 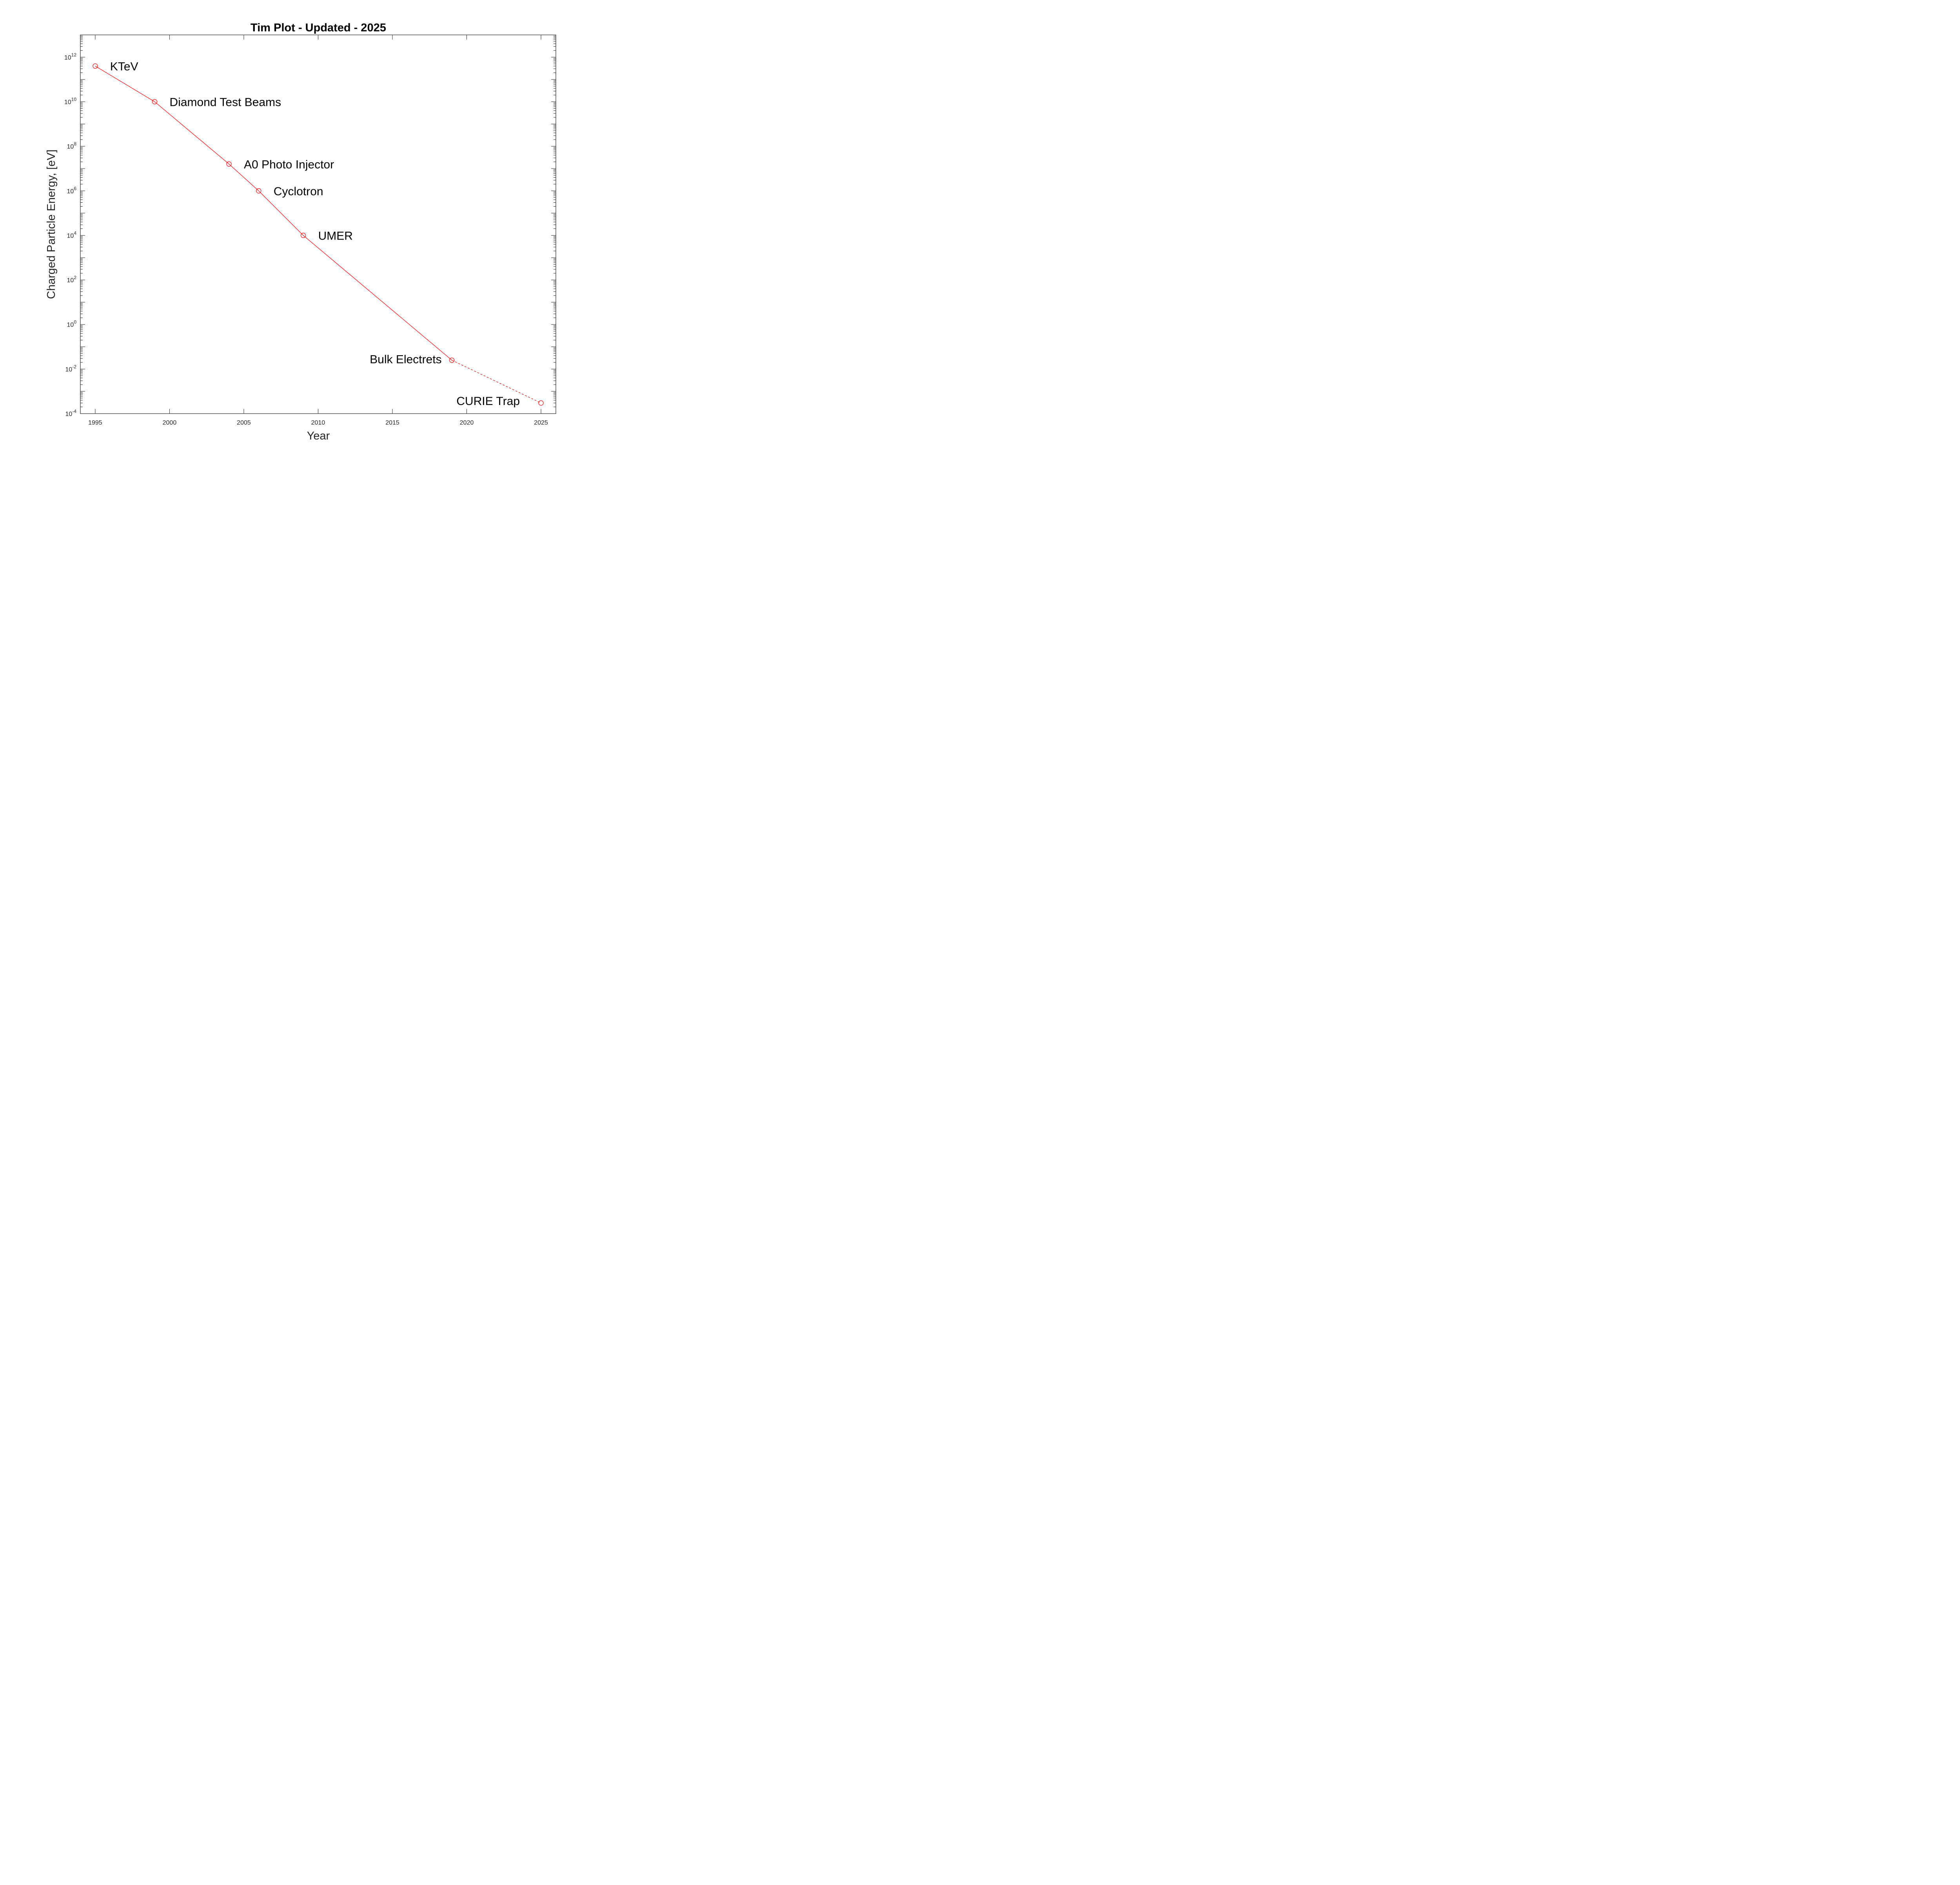 I want to click on y-tick-label: 10⁻⁴, so click(x=71, y=413).